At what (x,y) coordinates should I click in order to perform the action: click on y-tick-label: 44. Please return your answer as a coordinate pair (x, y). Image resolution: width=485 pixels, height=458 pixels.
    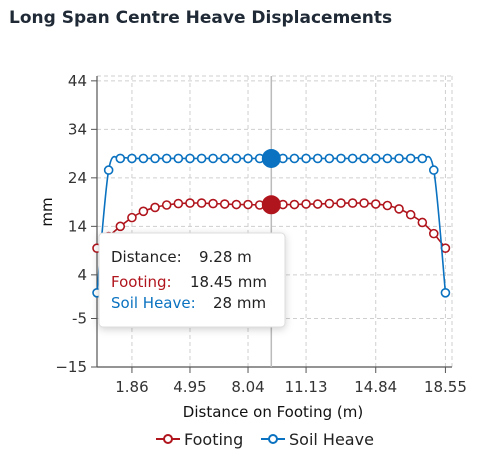
    Looking at the image, I should click on (77, 81).